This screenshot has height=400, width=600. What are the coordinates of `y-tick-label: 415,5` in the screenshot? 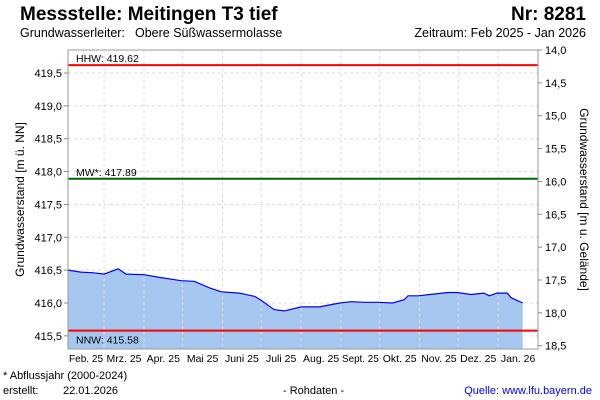 It's located at (48, 337).